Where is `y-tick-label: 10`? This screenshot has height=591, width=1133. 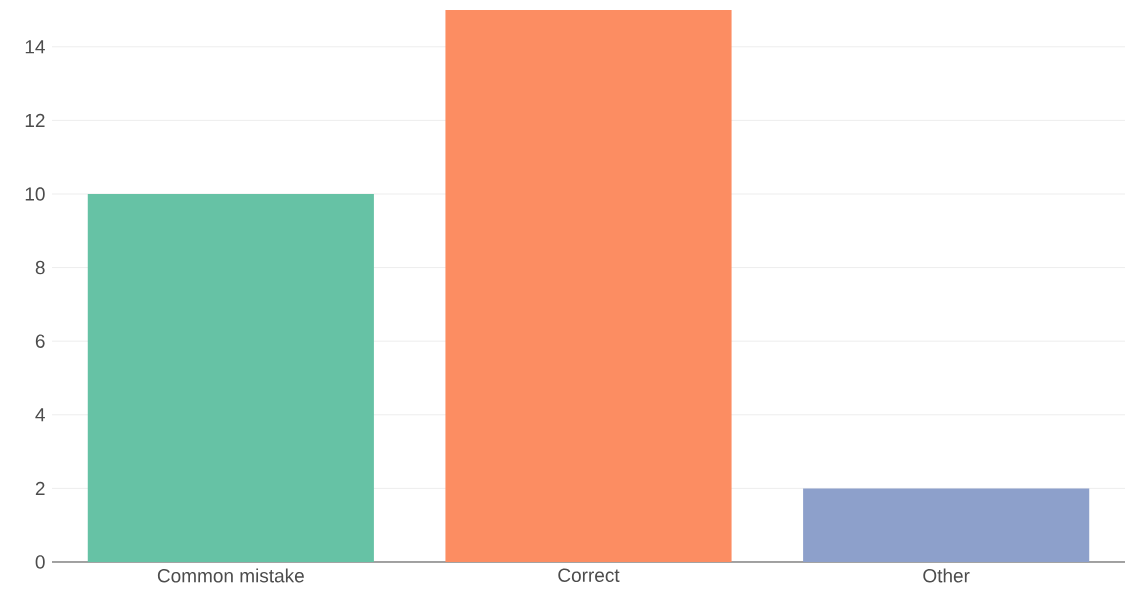 y-tick-label: 10 is located at coordinates (35, 194).